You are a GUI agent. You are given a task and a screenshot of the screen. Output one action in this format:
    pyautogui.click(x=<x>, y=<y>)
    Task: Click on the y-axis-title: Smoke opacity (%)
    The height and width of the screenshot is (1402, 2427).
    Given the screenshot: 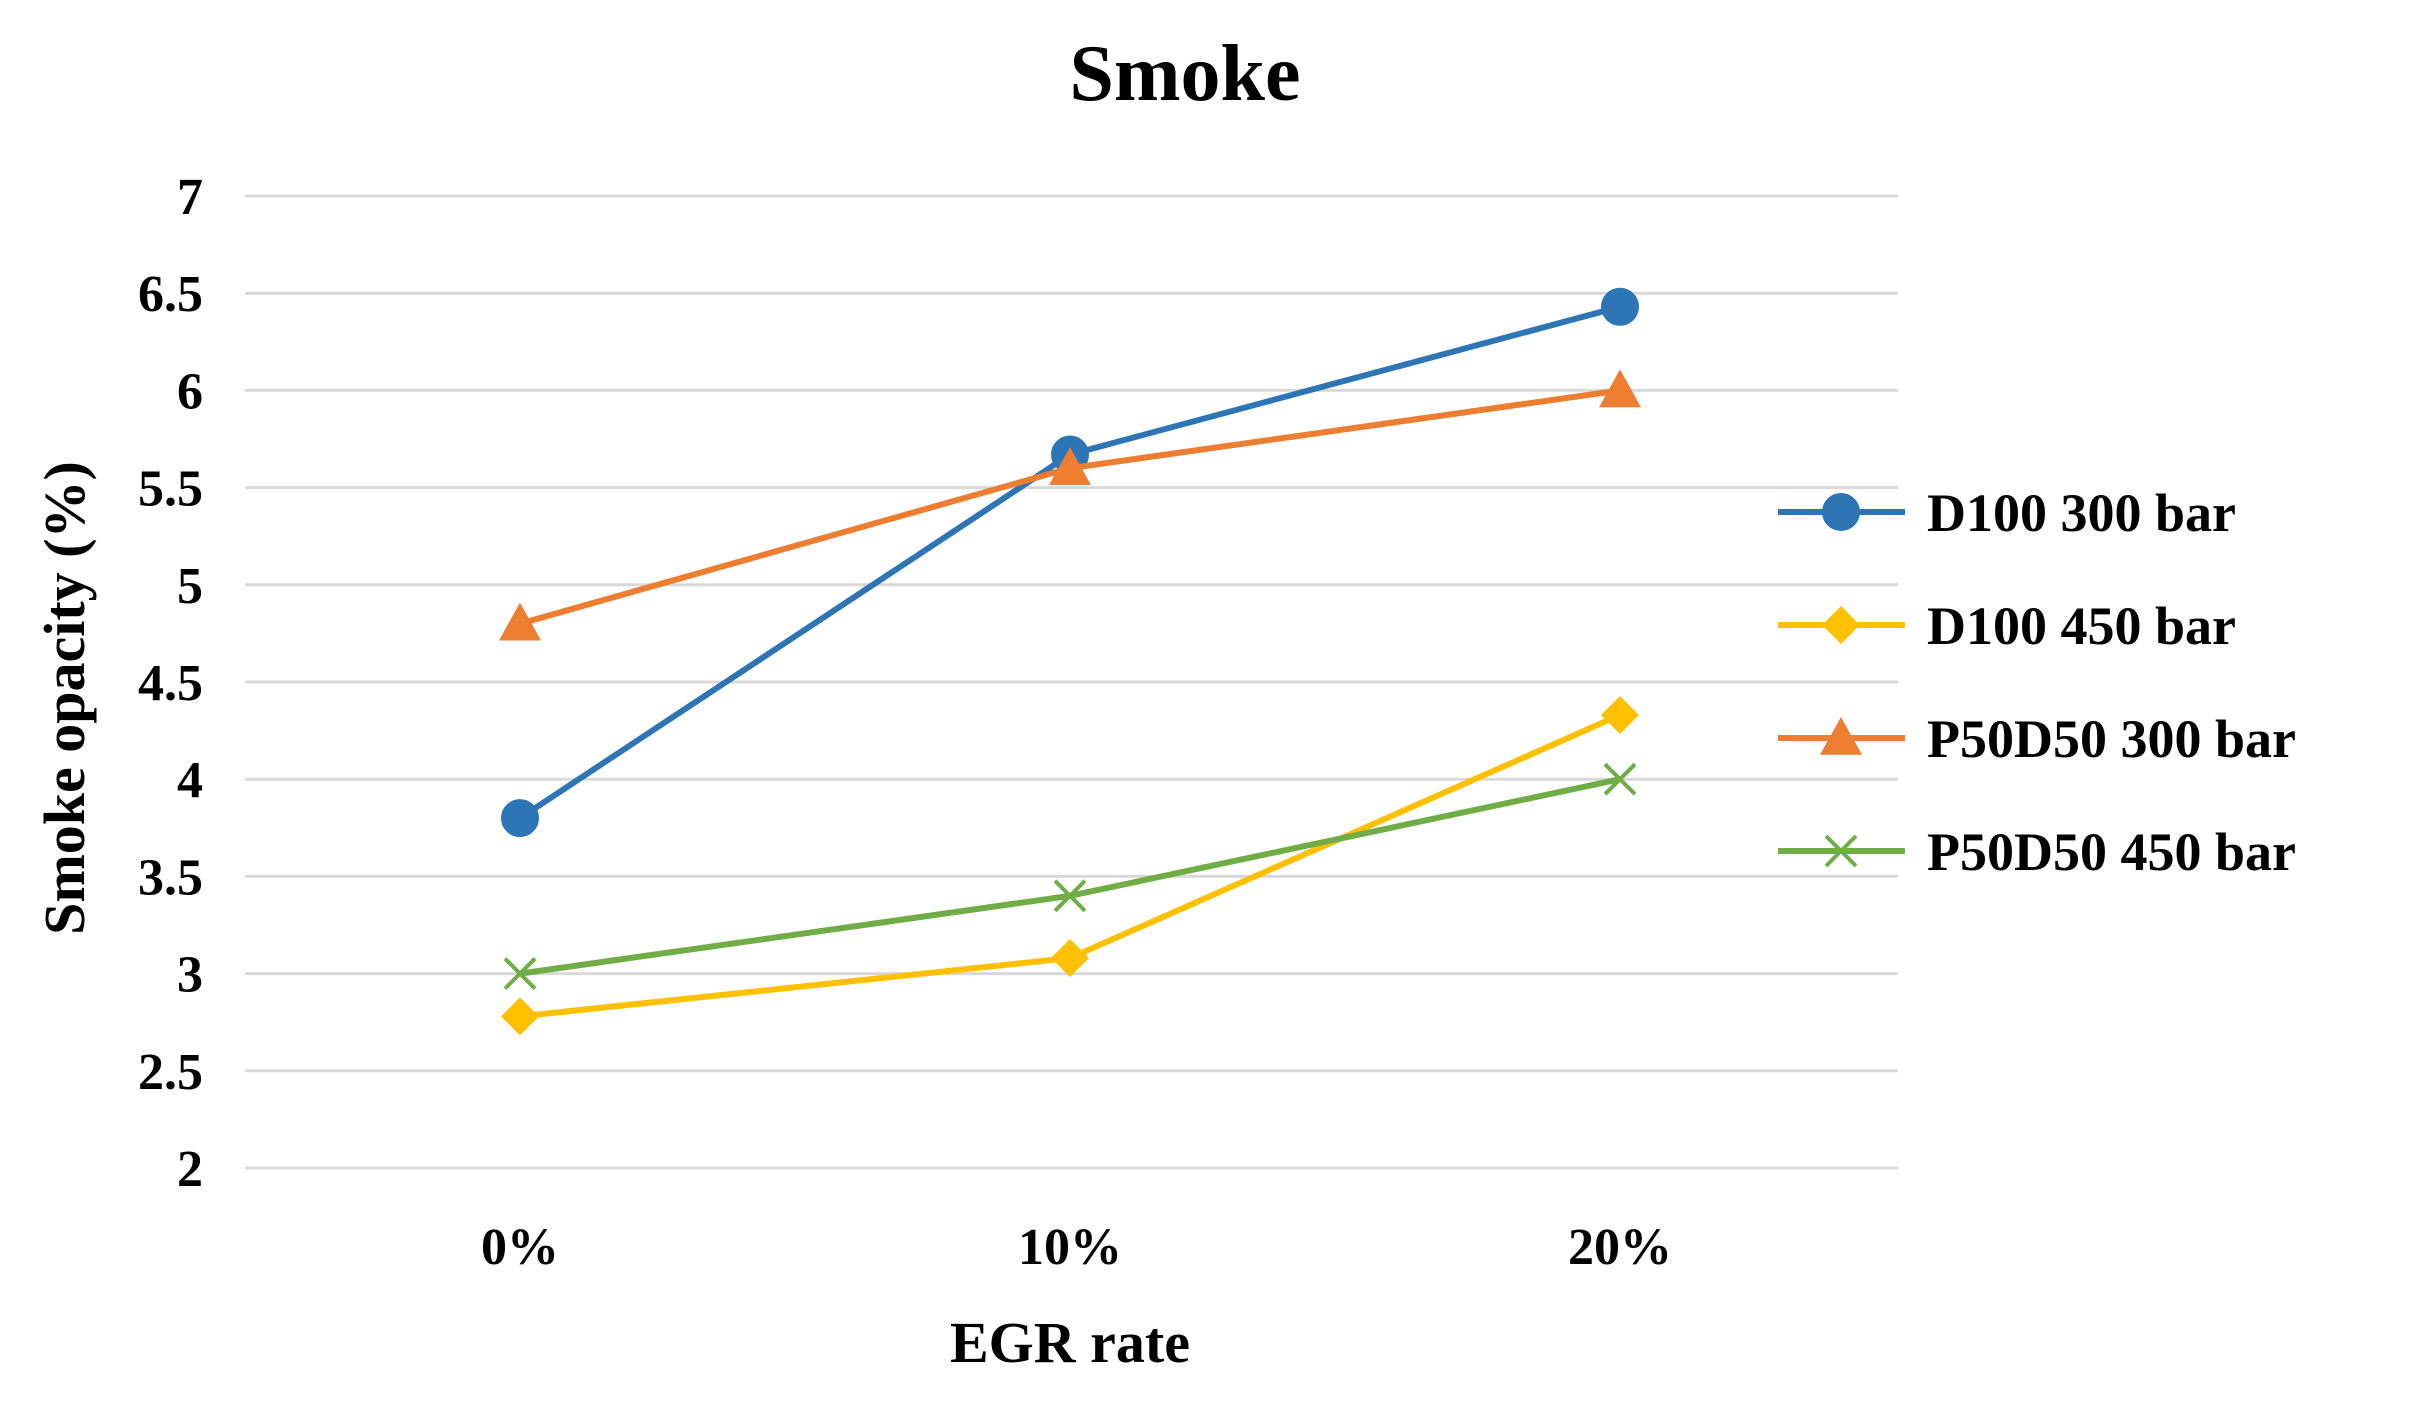 What is the action you would take?
    pyautogui.click(x=64, y=698)
    